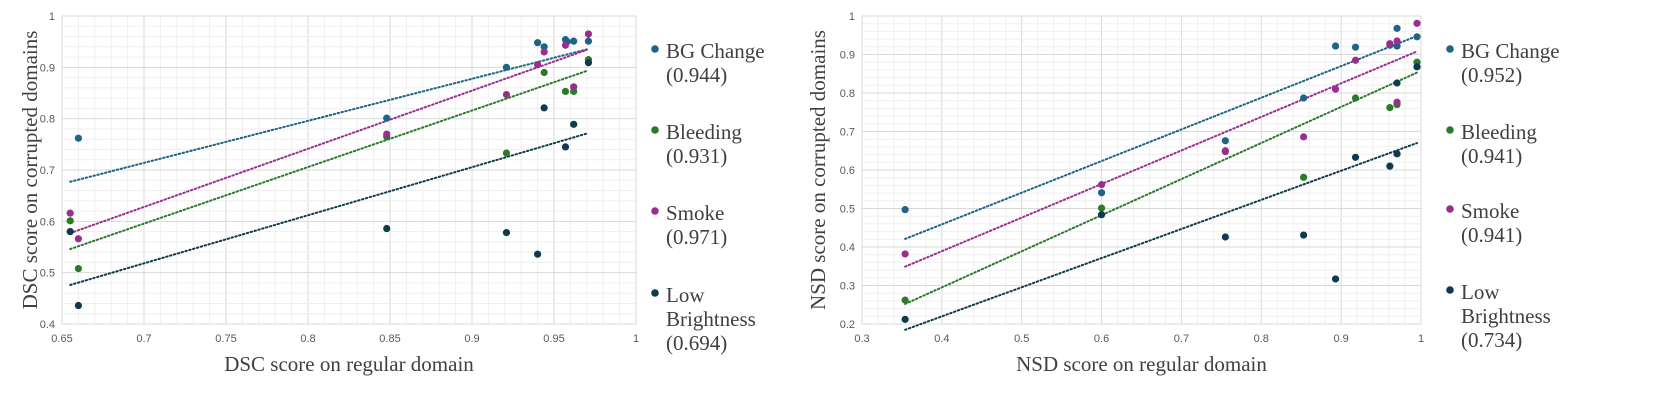 This screenshot has width=1661, height=415. Describe the element at coordinates (941, 339) in the screenshot. I see `x-tick-label: 0.4` at that location.